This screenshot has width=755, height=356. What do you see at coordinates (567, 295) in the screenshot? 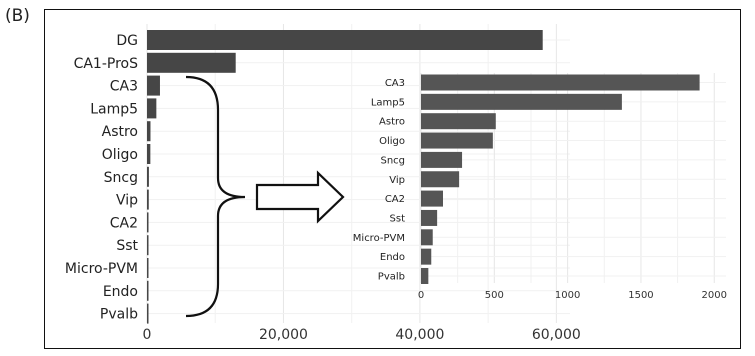
I see `inset-x-tick-label: 1000` at bounding box center [567, 295].